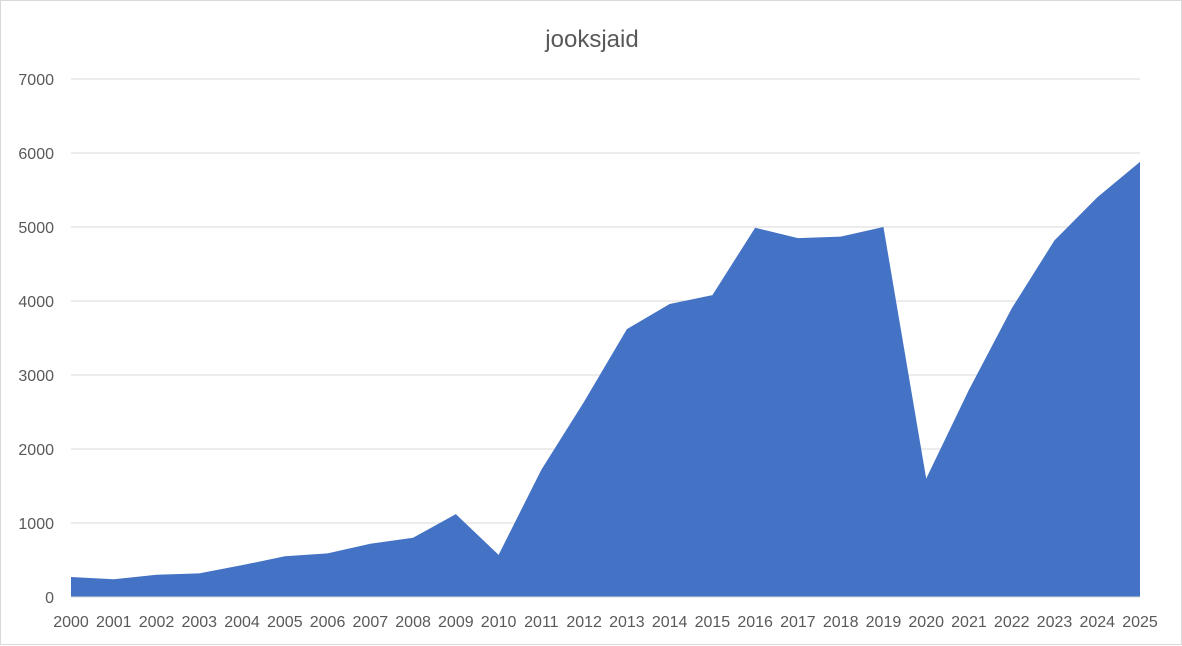  I want to click on x-tick-label: 2024, so click(1097, 622).